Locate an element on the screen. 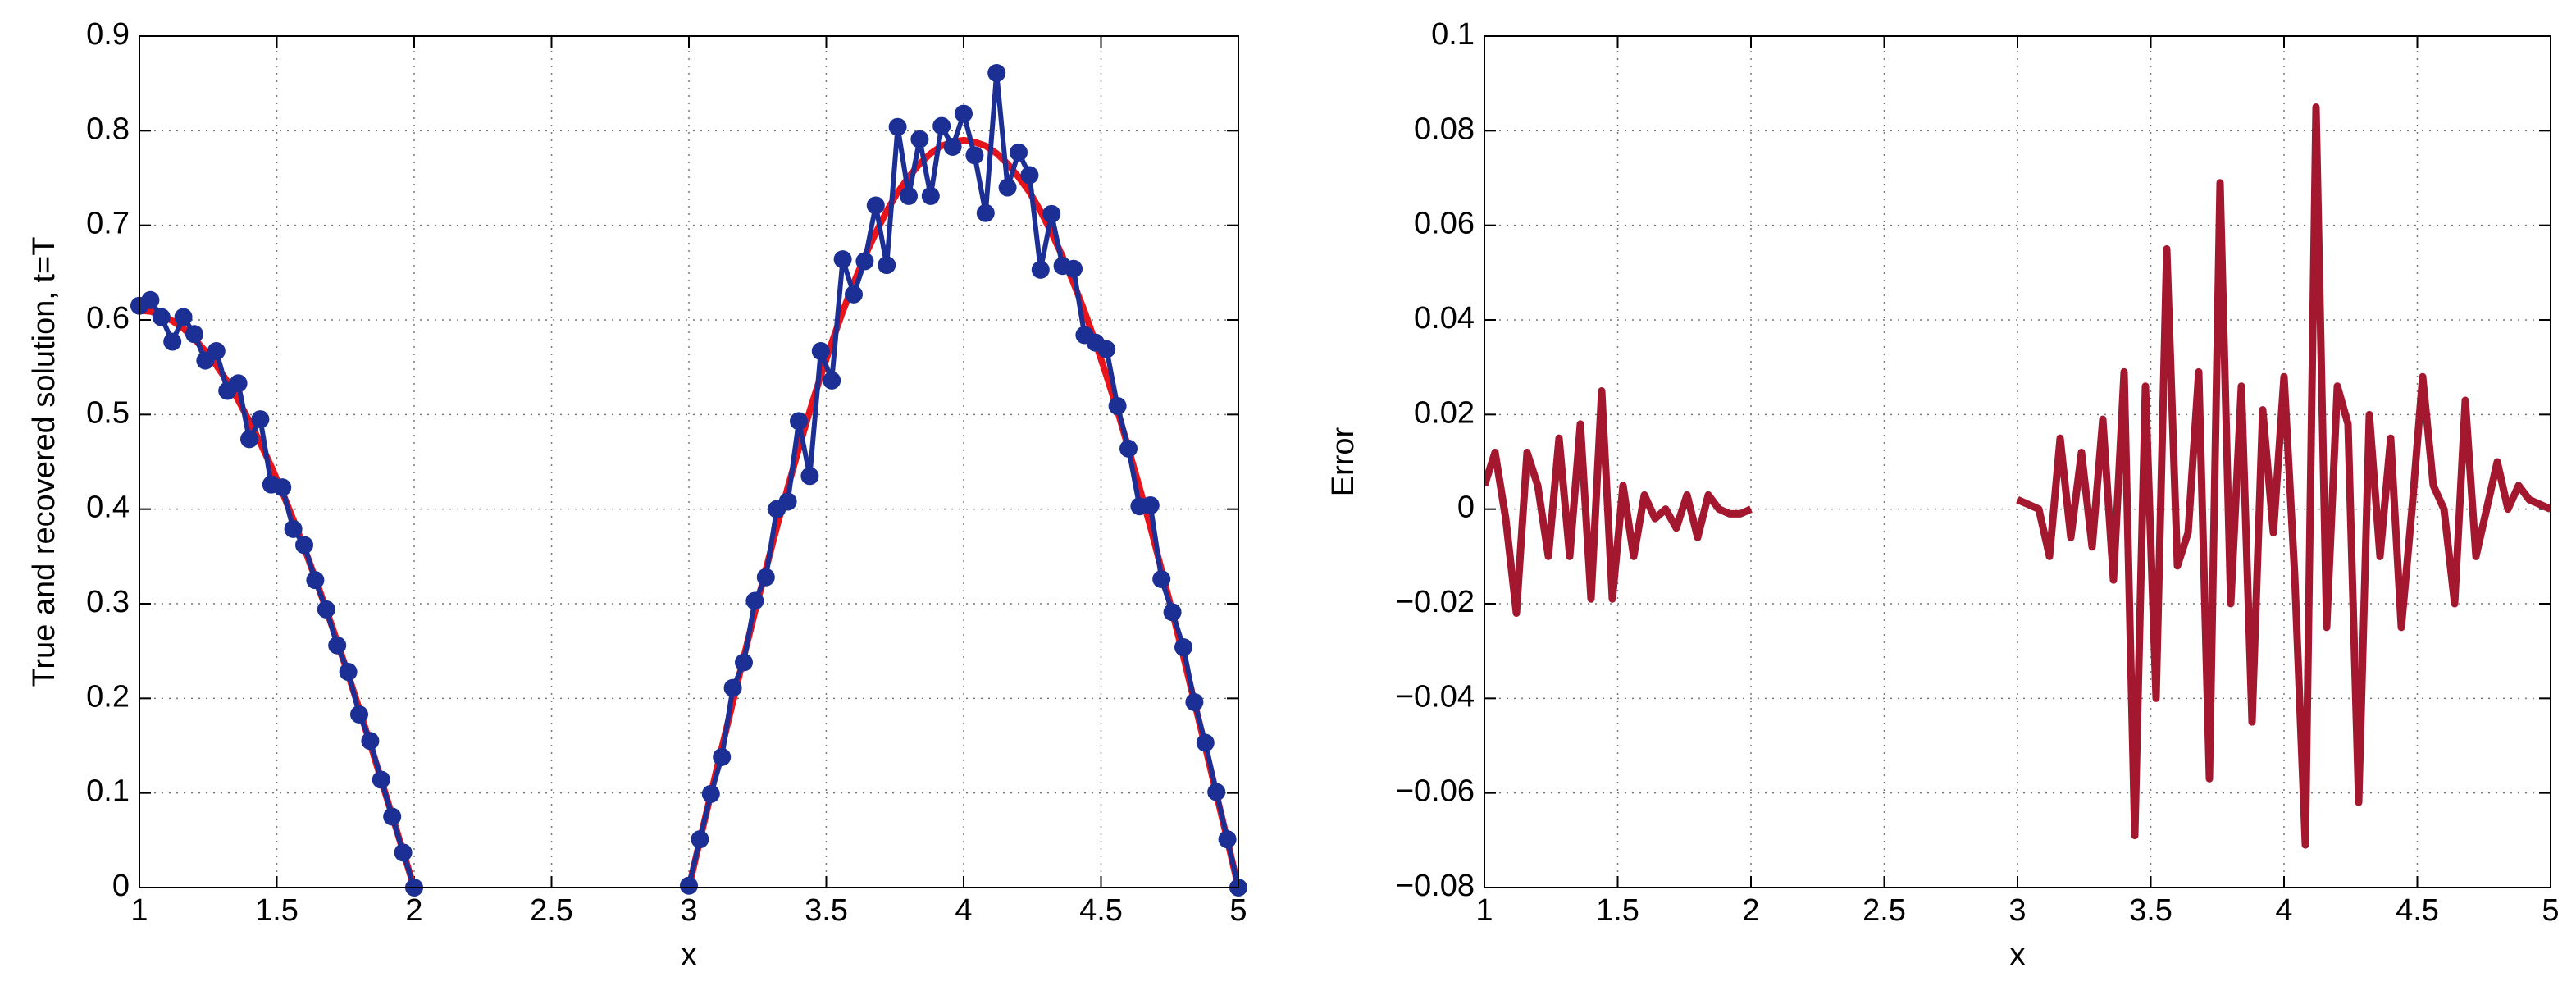 This screenshot has width=2576, height=986. y-tick-label: −0.02 is located at coordinates (1435, 602).